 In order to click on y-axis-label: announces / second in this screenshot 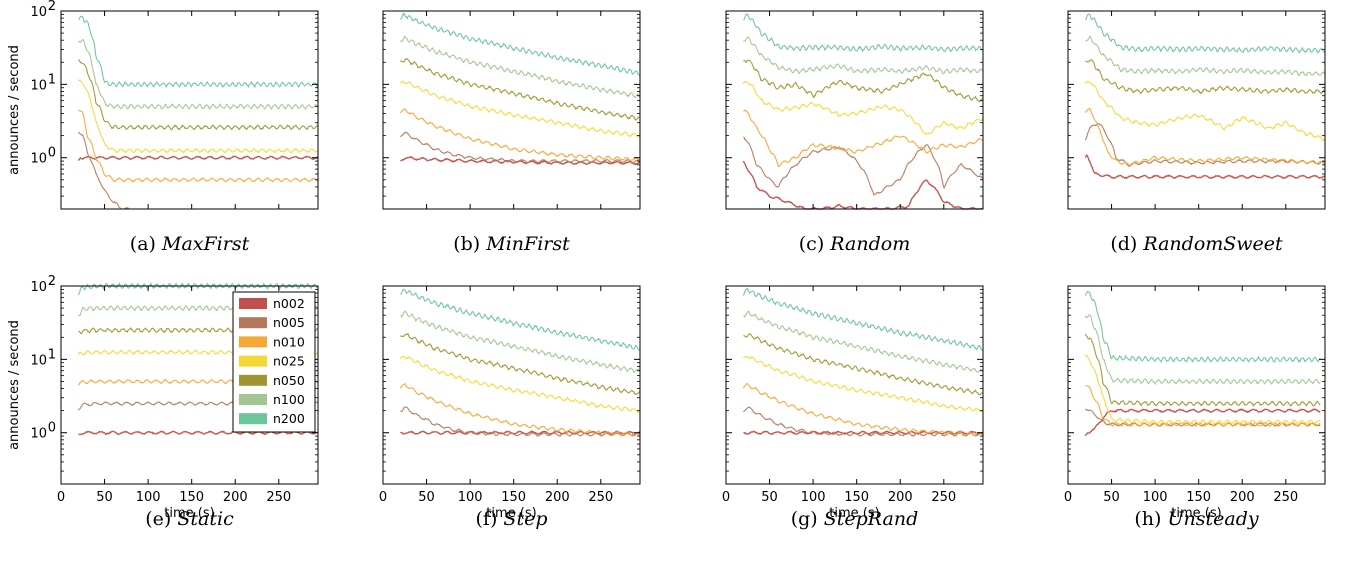, I will do `click(14, 385)`.